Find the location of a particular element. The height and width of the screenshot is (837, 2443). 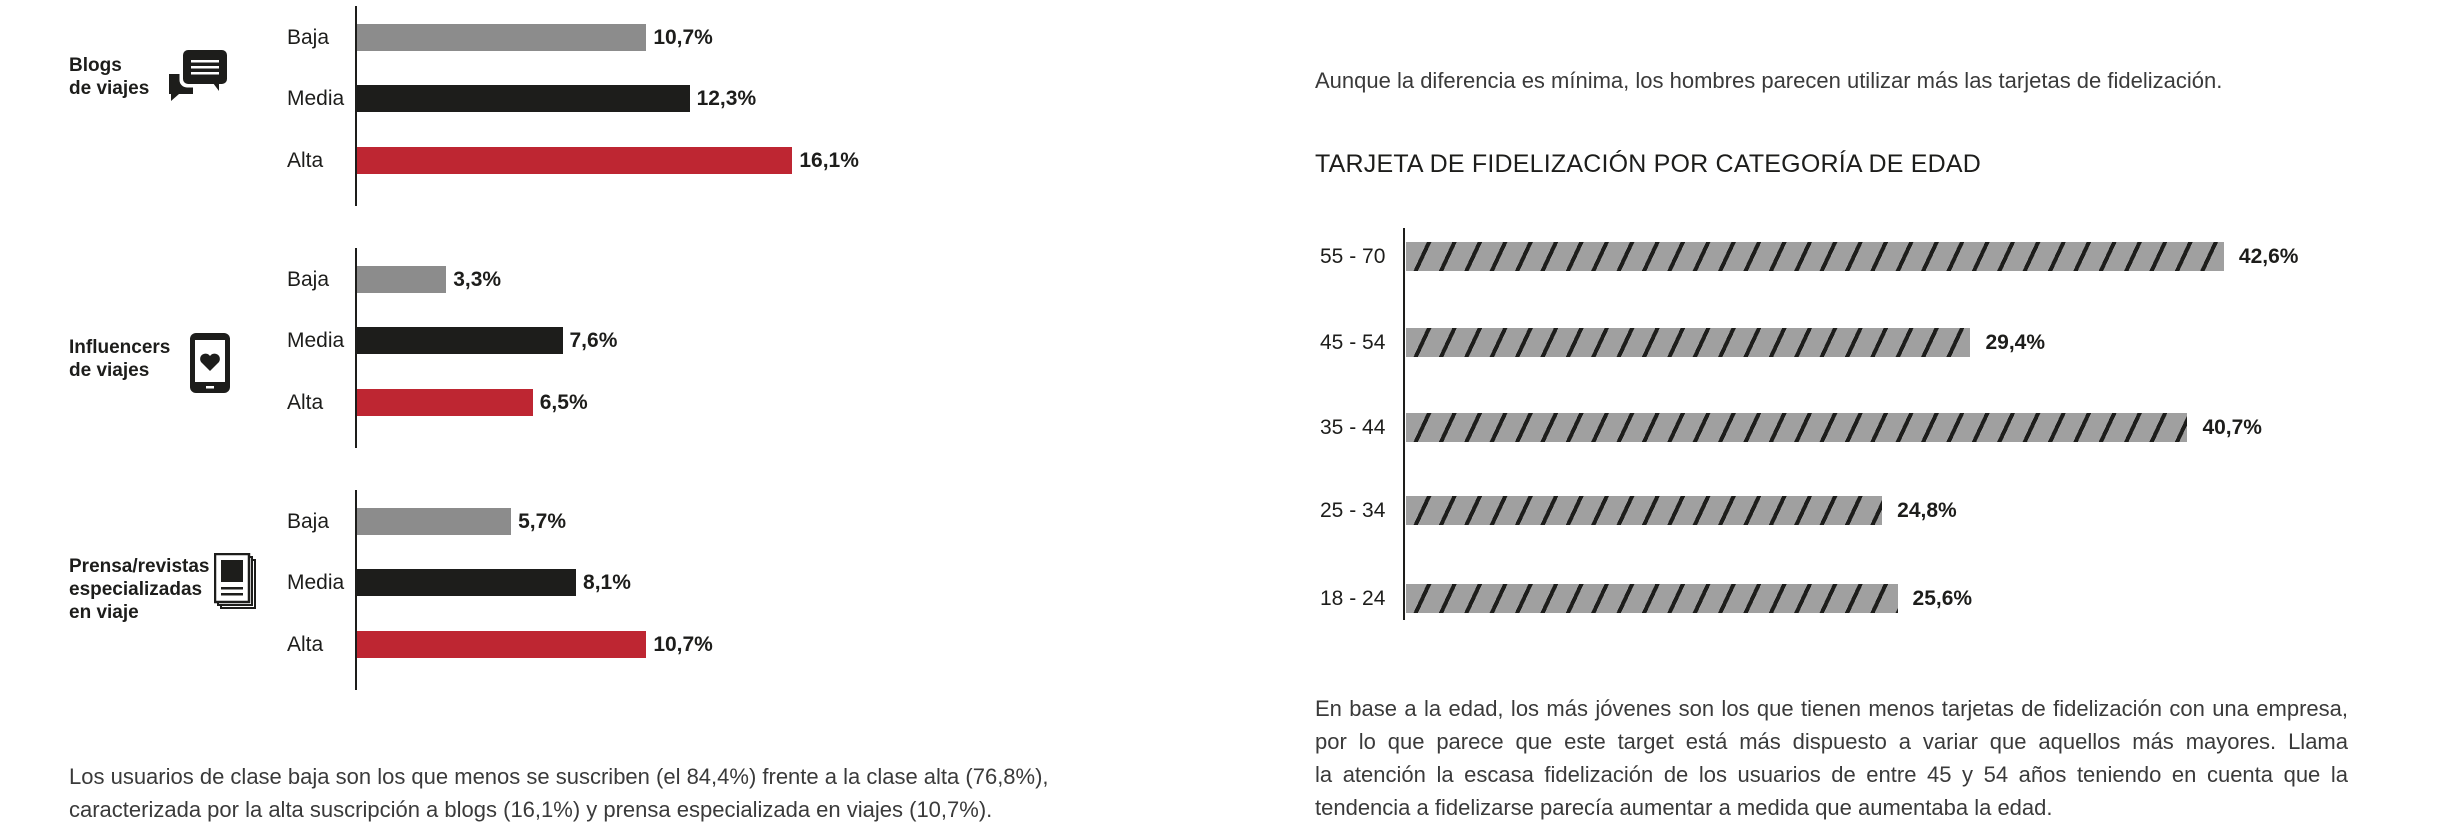

data-label: 40,7% is located at coordinates (2232, 427).